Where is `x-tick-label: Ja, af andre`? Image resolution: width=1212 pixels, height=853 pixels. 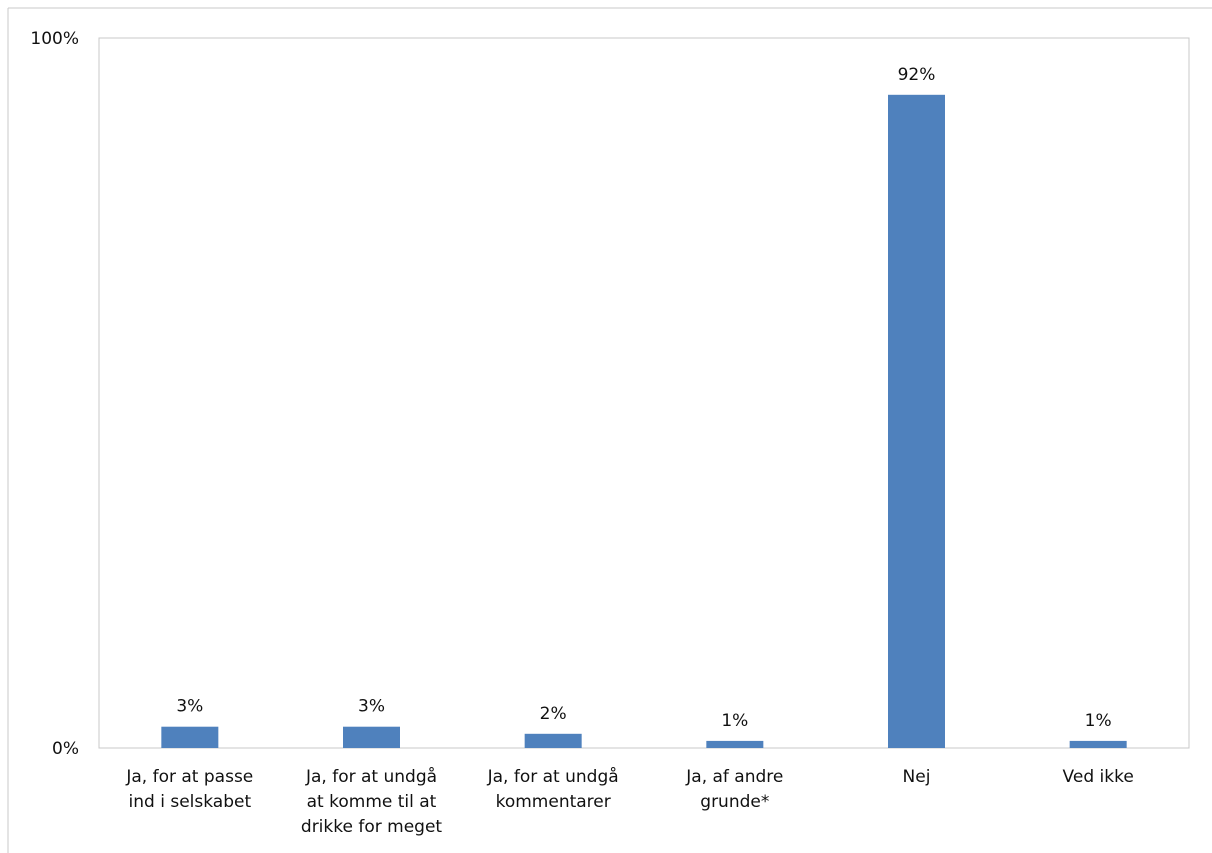
x-tick-label: Ja, af andre is located at coordinates (734, 777).